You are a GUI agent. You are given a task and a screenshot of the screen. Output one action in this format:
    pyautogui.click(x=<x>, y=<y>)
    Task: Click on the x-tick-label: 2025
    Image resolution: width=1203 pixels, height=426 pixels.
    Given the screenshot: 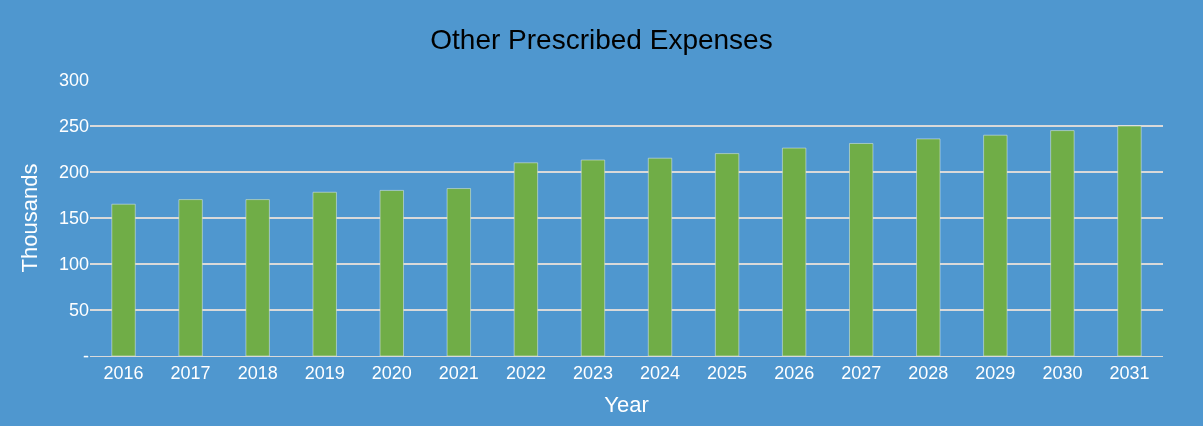 What is the action you would take?
    pyautogui.click(x=727, y=372)
    